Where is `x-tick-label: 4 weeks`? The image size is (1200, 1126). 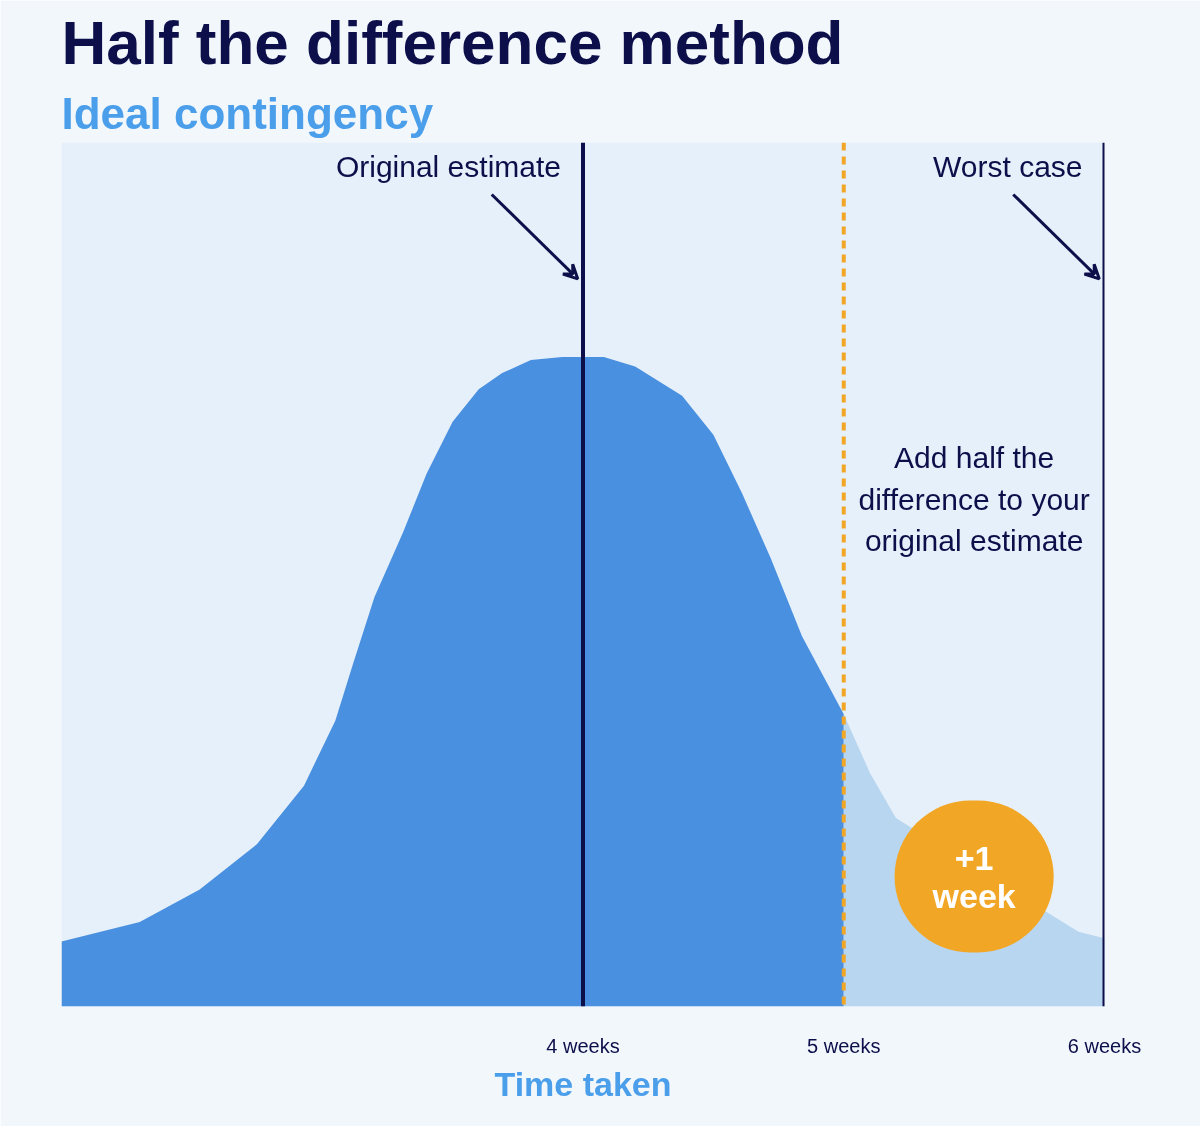 x-tick-label: 4 weeks is located at coordinates (583, 1045).